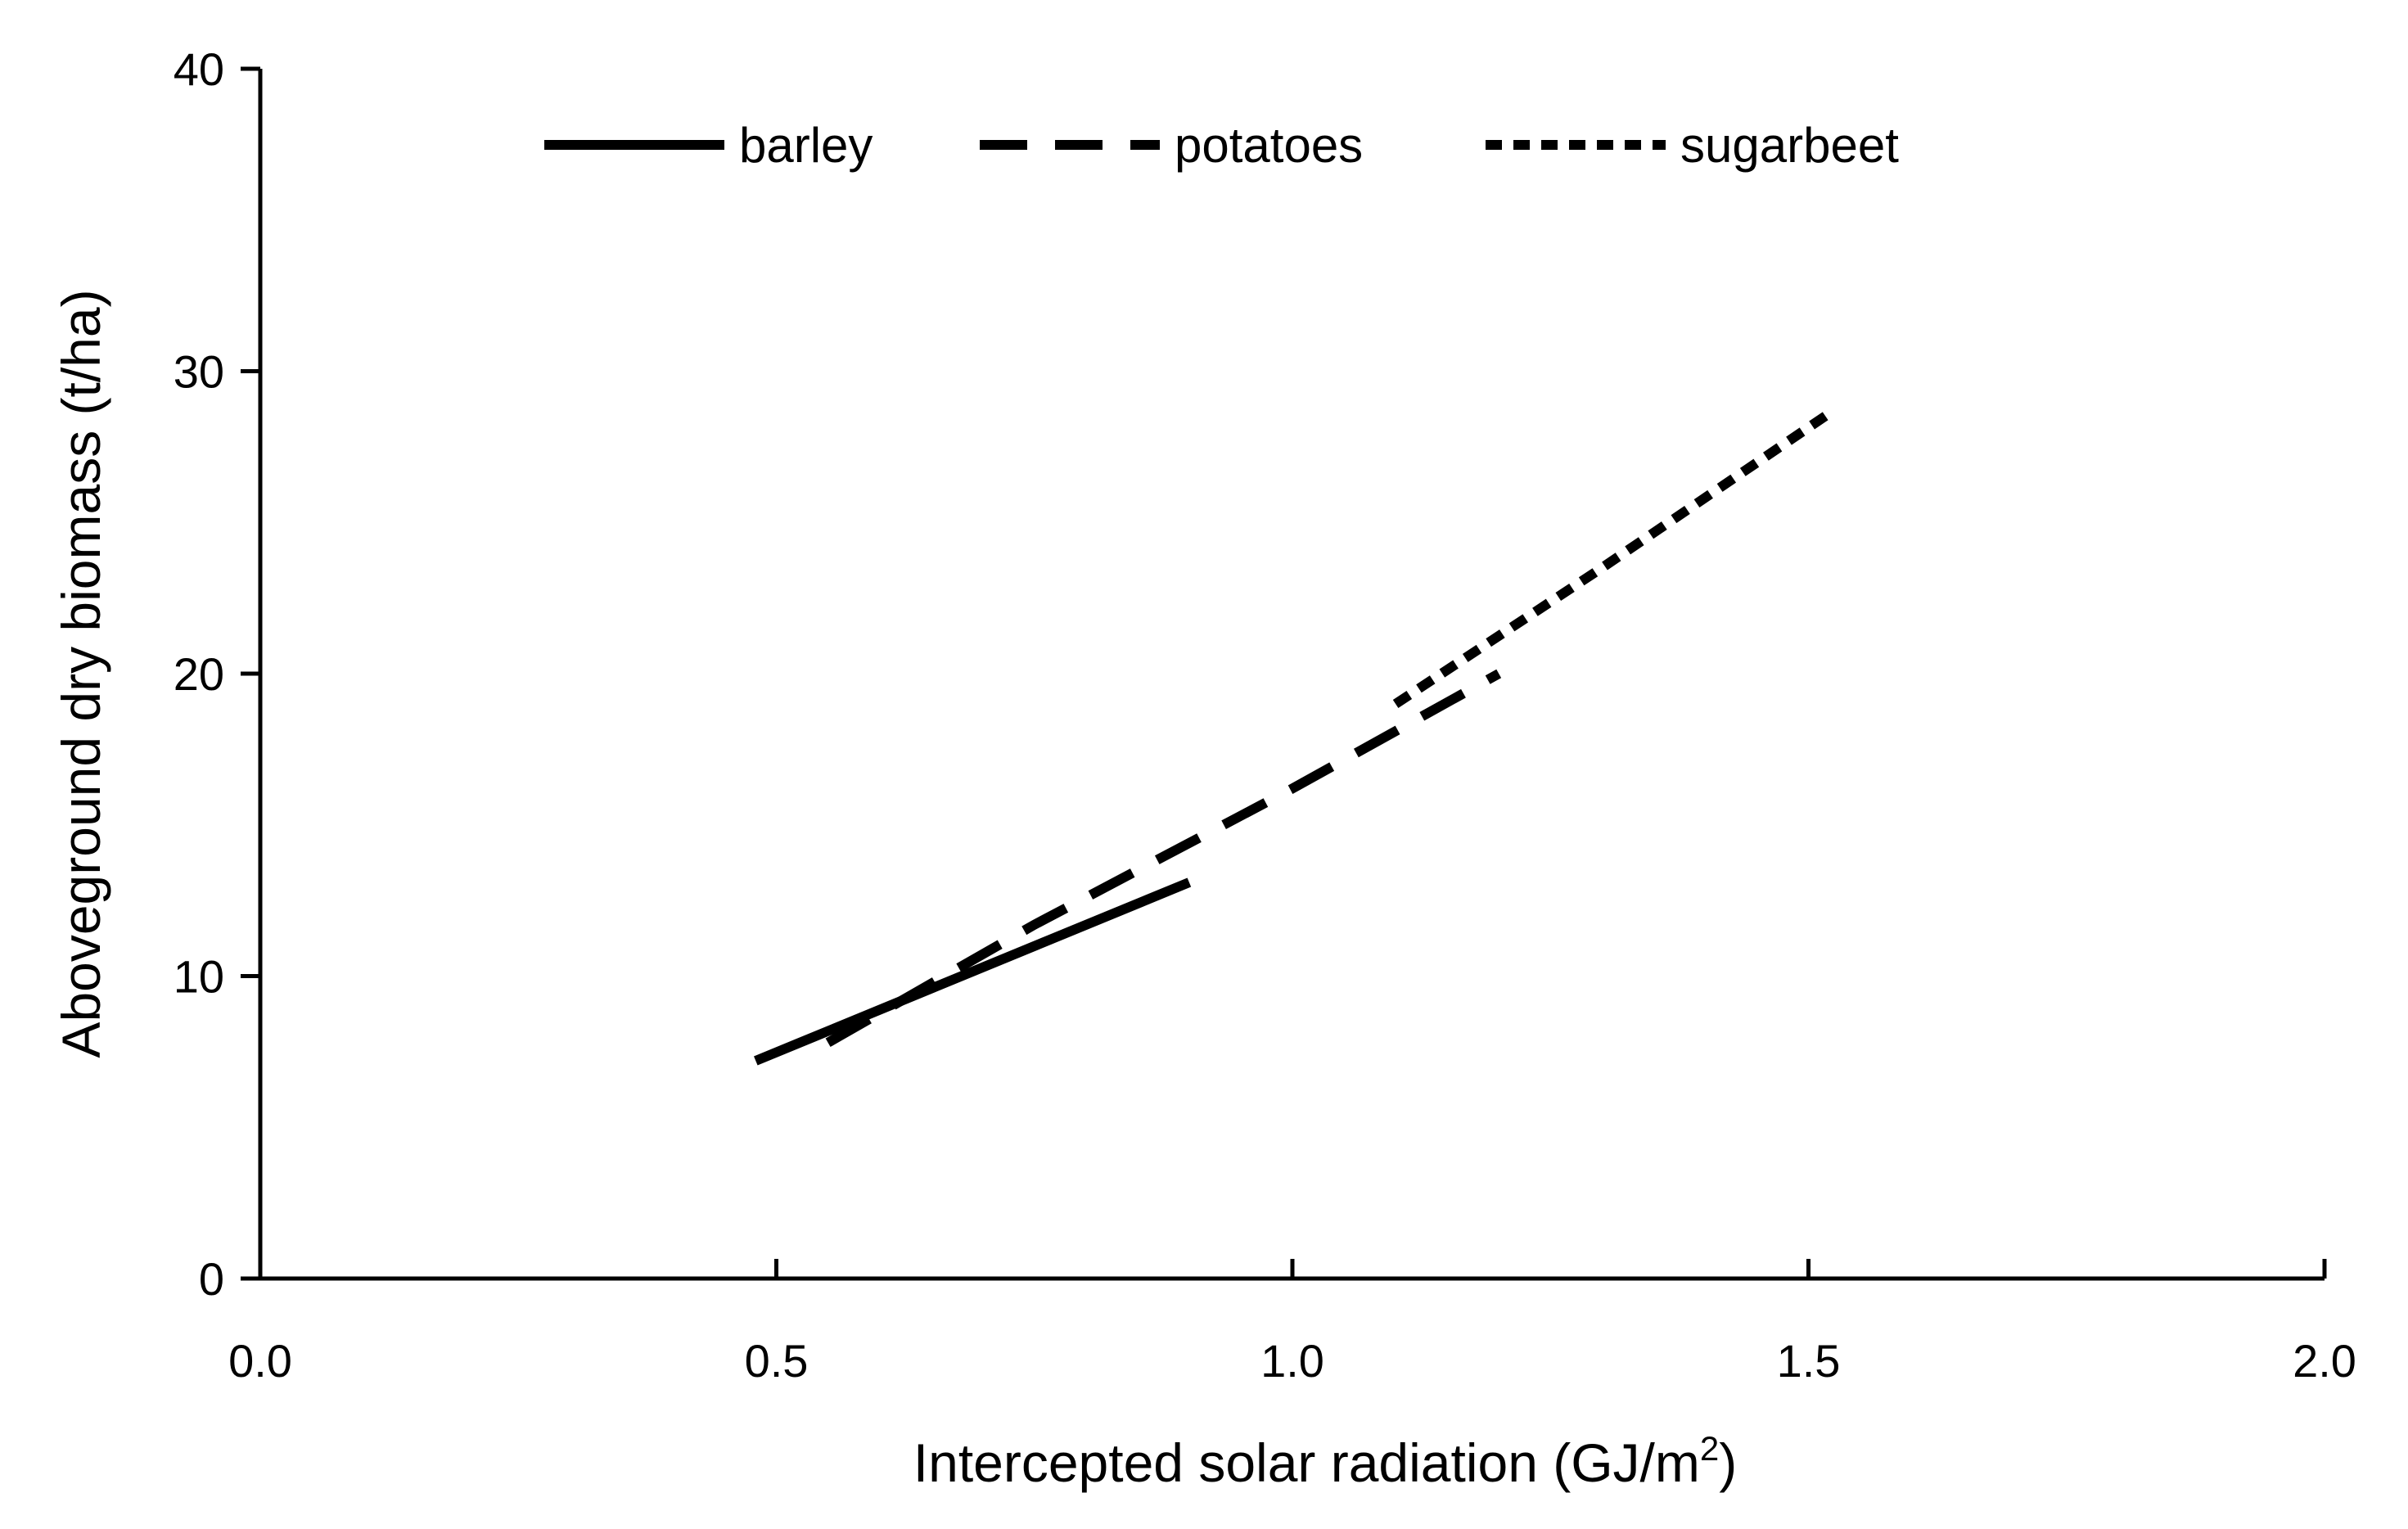 The height and width of the screenshot is (1529, 2408). What do you see at coordinates (81, 673) in the screenshot?
I see `y-axis-title: Aboveground dry biomass (t/ha)` at bounding box center [81, 673].